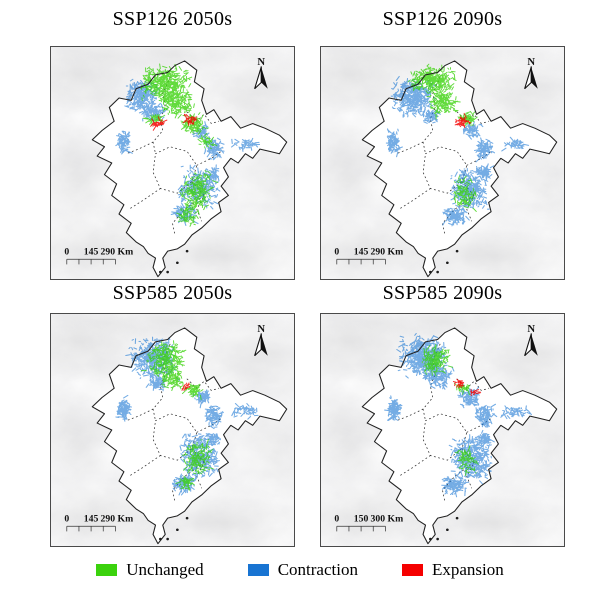 Image resolution: width=600 pixels, height=600 pixels. I want to click on panel-title-ssp126-2050s: SSP126 2050s, so click(172, 19).